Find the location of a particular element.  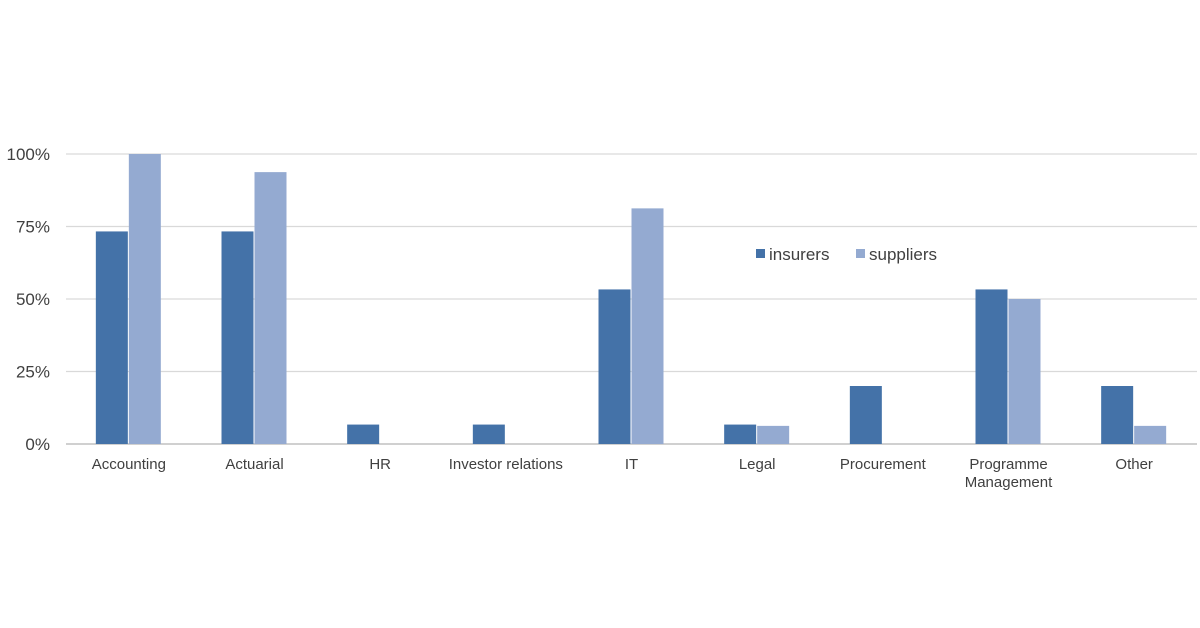

legend-swatch-suppliers is located at coordinates (860, 253).